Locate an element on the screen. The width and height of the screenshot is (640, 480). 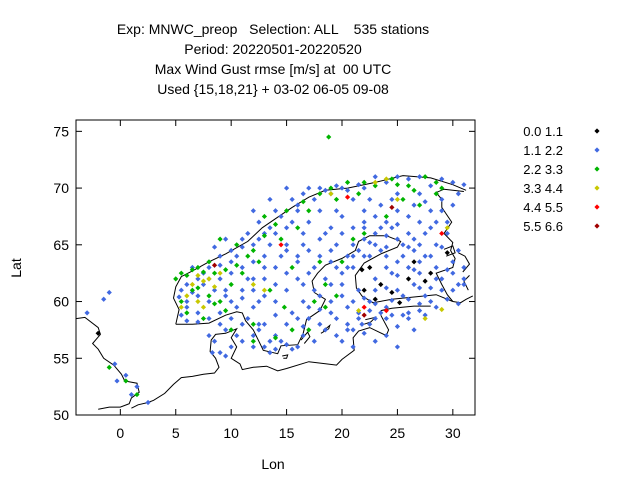
y-tick-label: 50 is located at coordinates (61, 415).